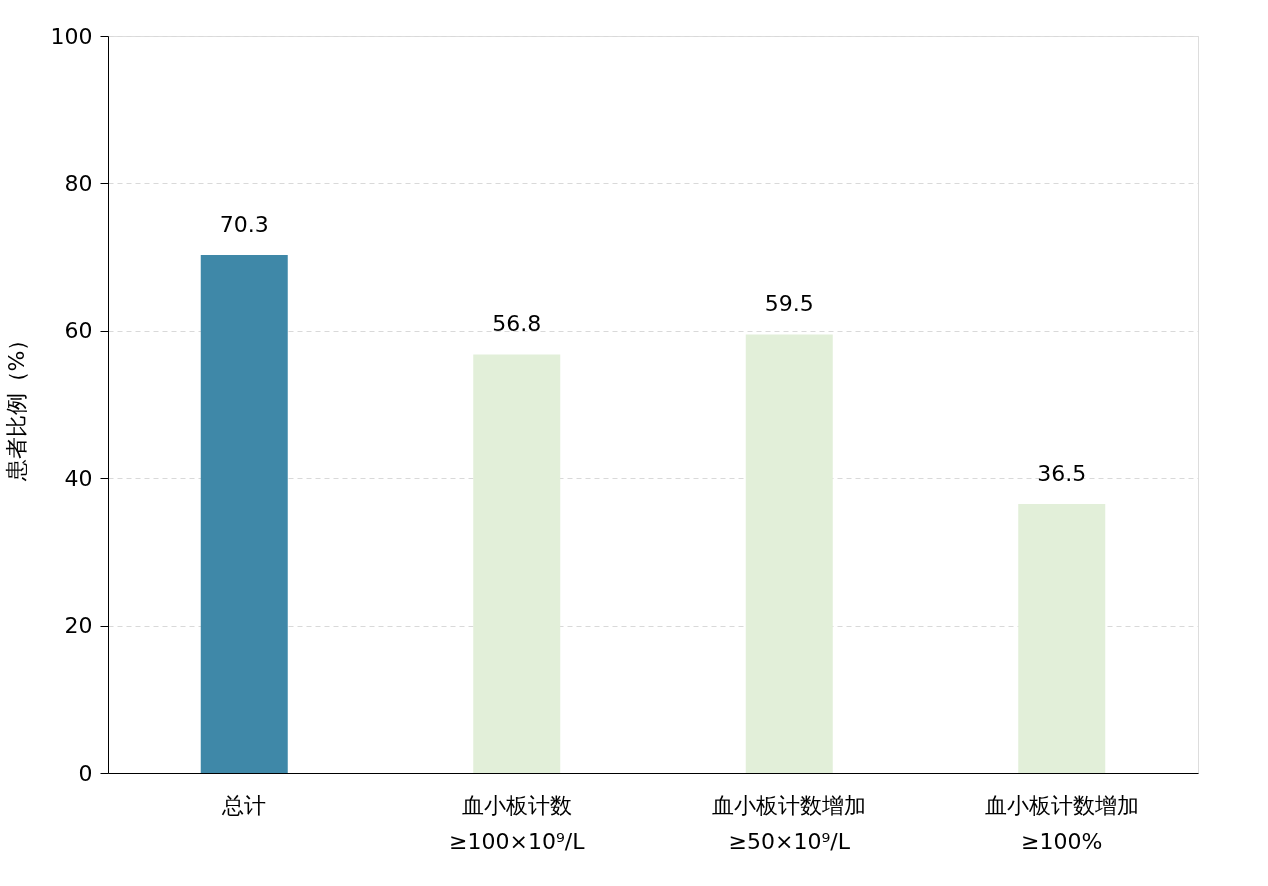 The height and width of the screenshot is (886, 1268). I want to click on x-tick-label: 总计, so click(244, 805).